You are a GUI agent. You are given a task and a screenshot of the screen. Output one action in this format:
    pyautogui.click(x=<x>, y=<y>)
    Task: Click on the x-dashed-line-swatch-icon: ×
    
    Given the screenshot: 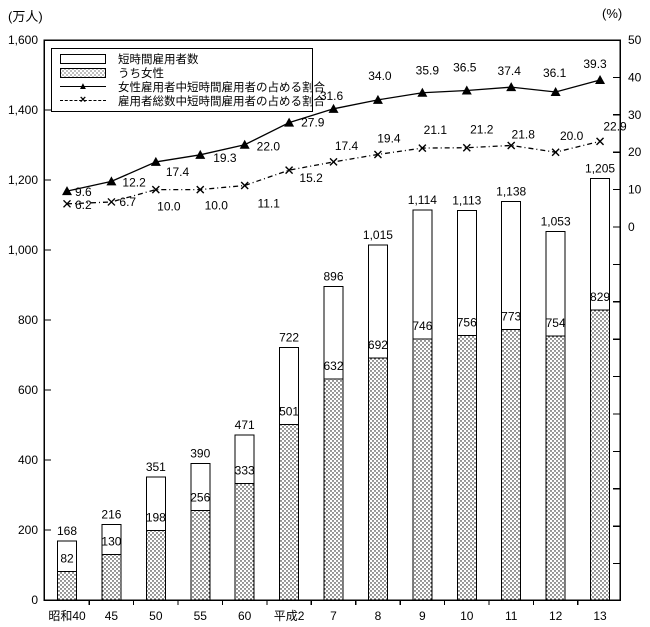 What is the action you would take?
    pyautogui.click(x=83, y=100)
    